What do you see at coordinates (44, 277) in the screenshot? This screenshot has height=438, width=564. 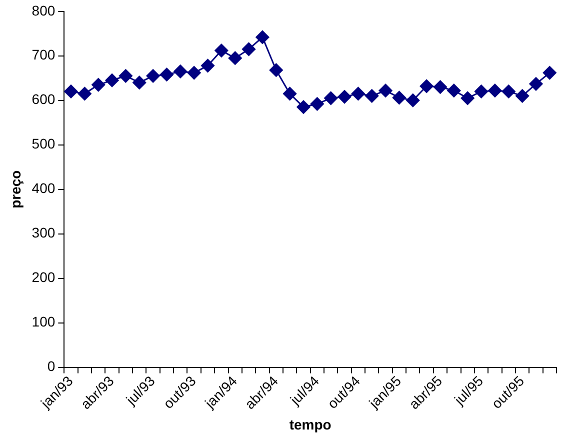 I see `y-tick-label: 200` at bounding box center [44, 277].